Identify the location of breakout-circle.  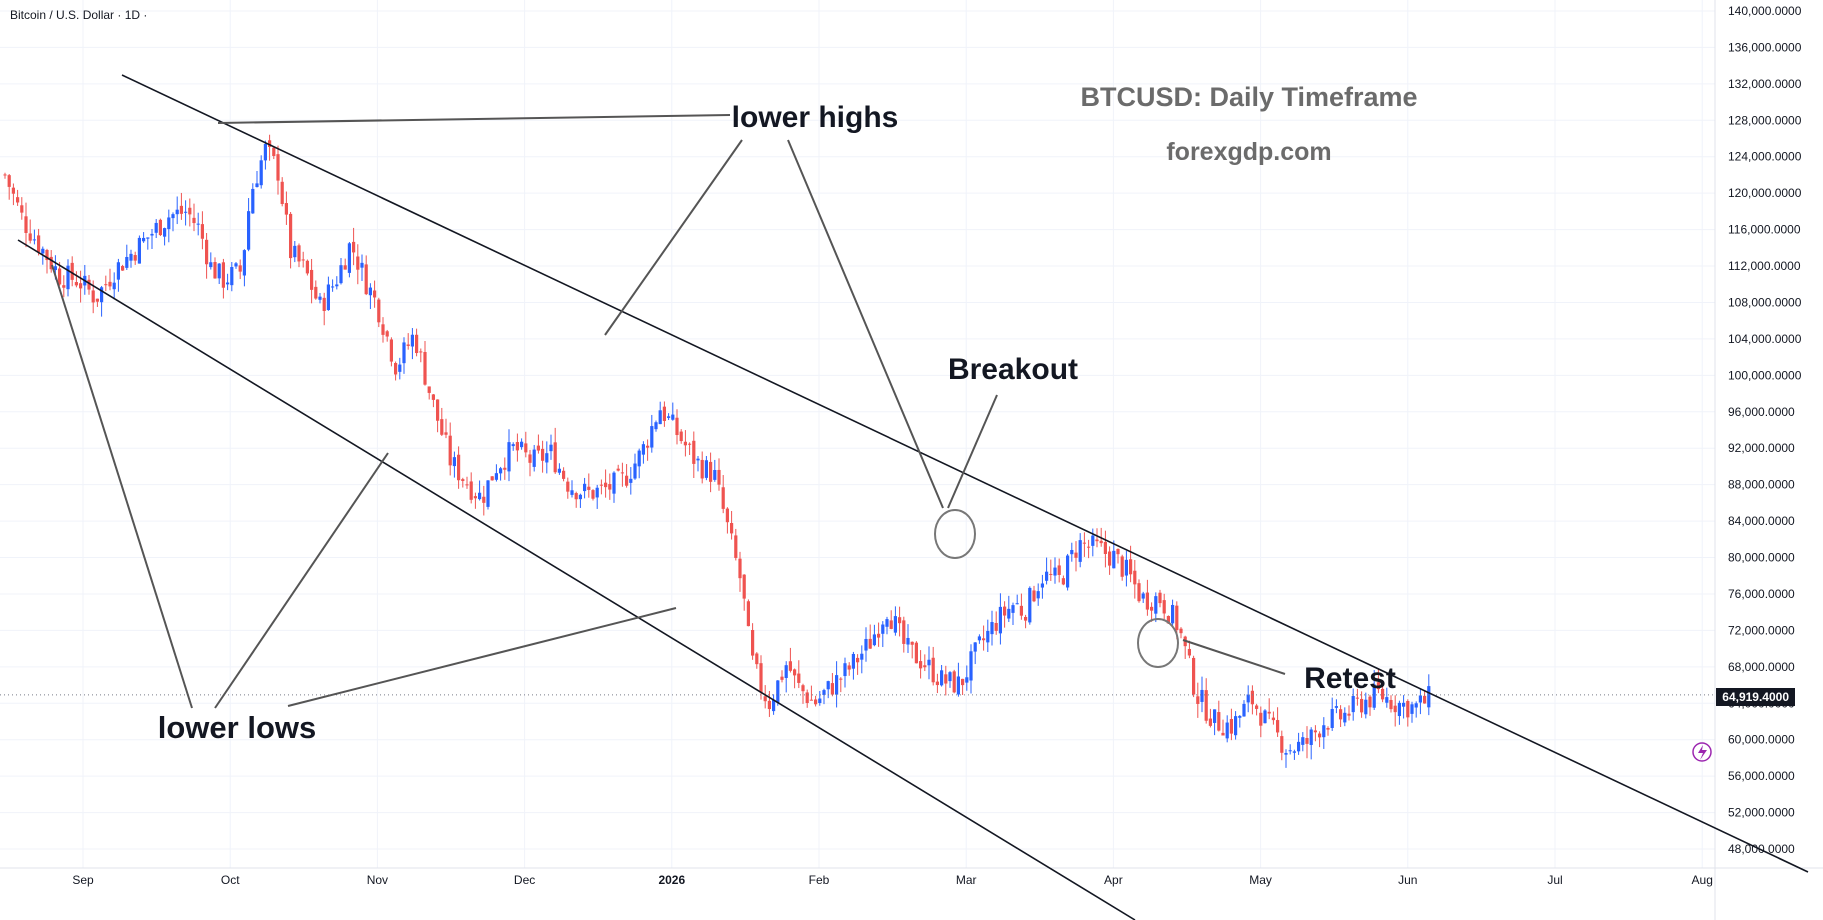
(955, 534).